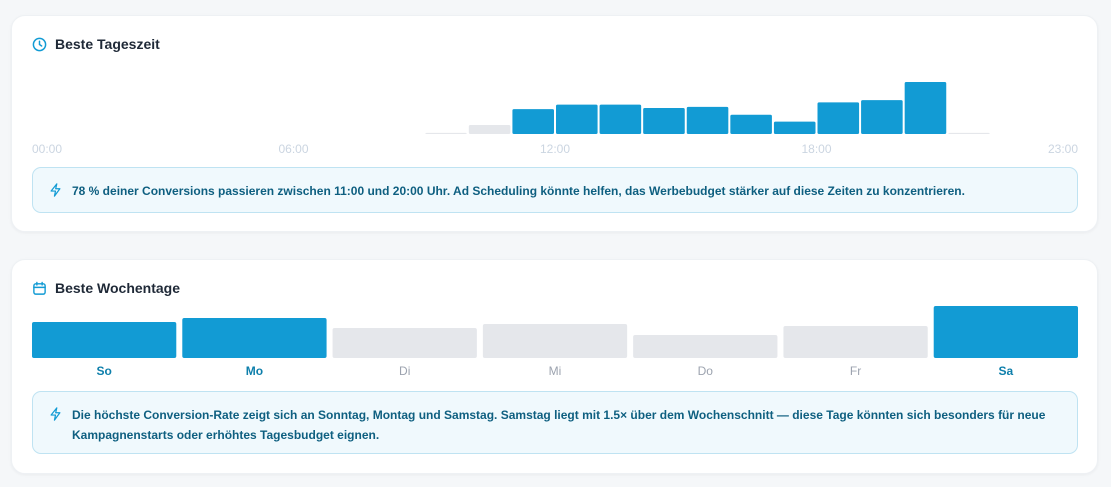 The width and height of the screenshot is (1111, 487). I want to click on card-header: Beste Wochentage, so click(106, 288).